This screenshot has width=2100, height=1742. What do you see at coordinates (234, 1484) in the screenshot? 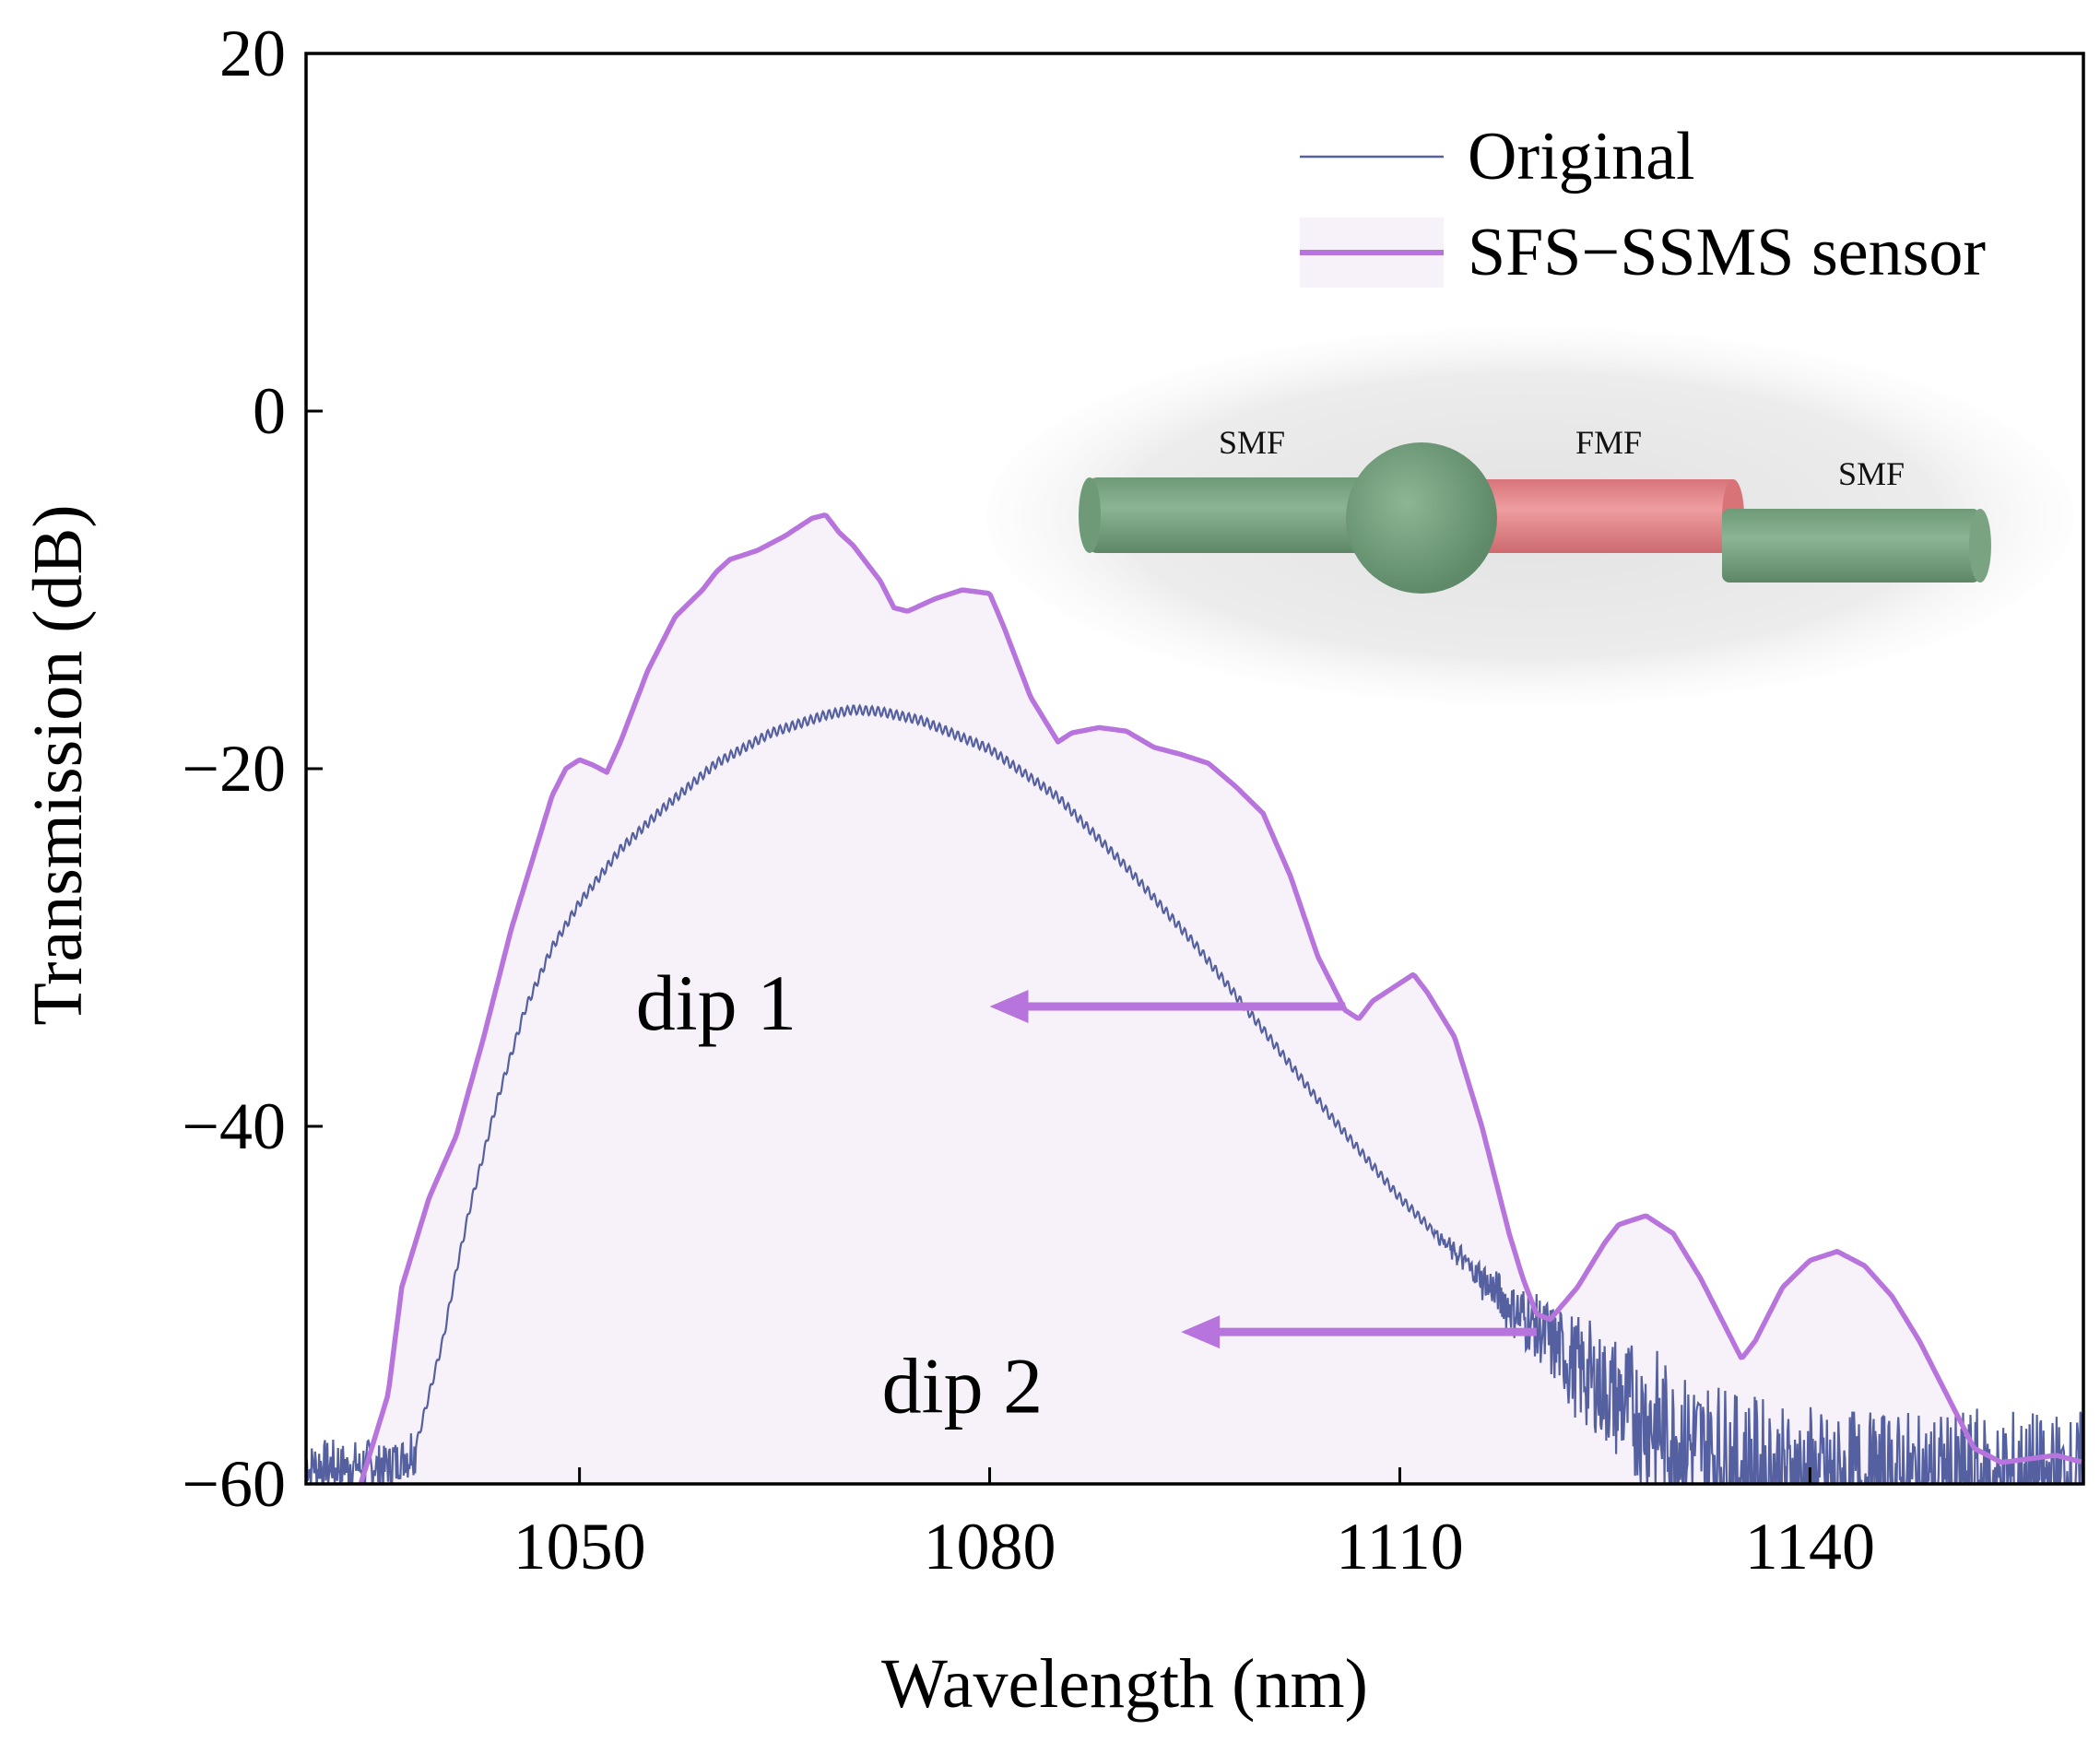
I see `y-tick-label: −60` at bounding box center [234, 1484].